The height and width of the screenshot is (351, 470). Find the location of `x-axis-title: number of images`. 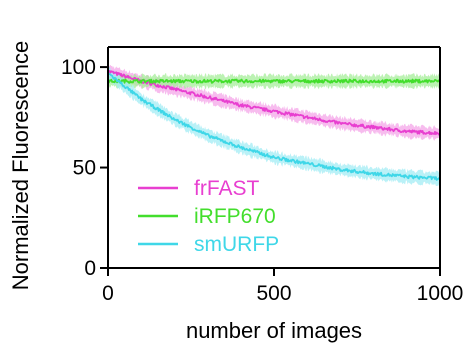

x-axis-title: number of images is located at coordinates (274, 330).